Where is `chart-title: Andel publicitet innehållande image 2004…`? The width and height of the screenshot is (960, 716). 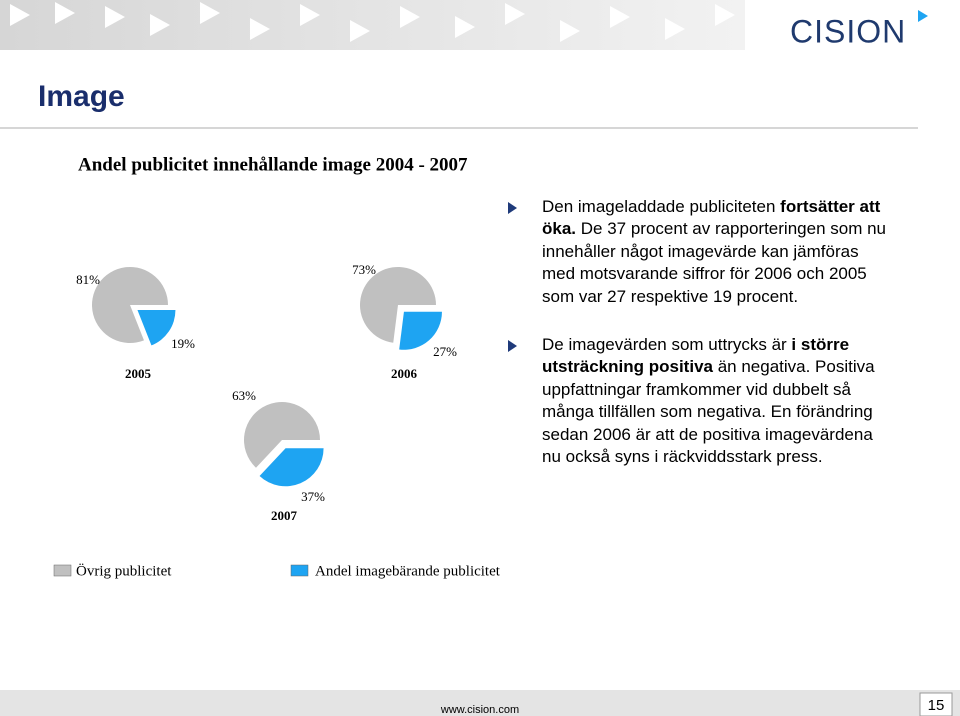
chart-title: Andel publicitet innehållande image 2004… is located at coordinates (273, 164).